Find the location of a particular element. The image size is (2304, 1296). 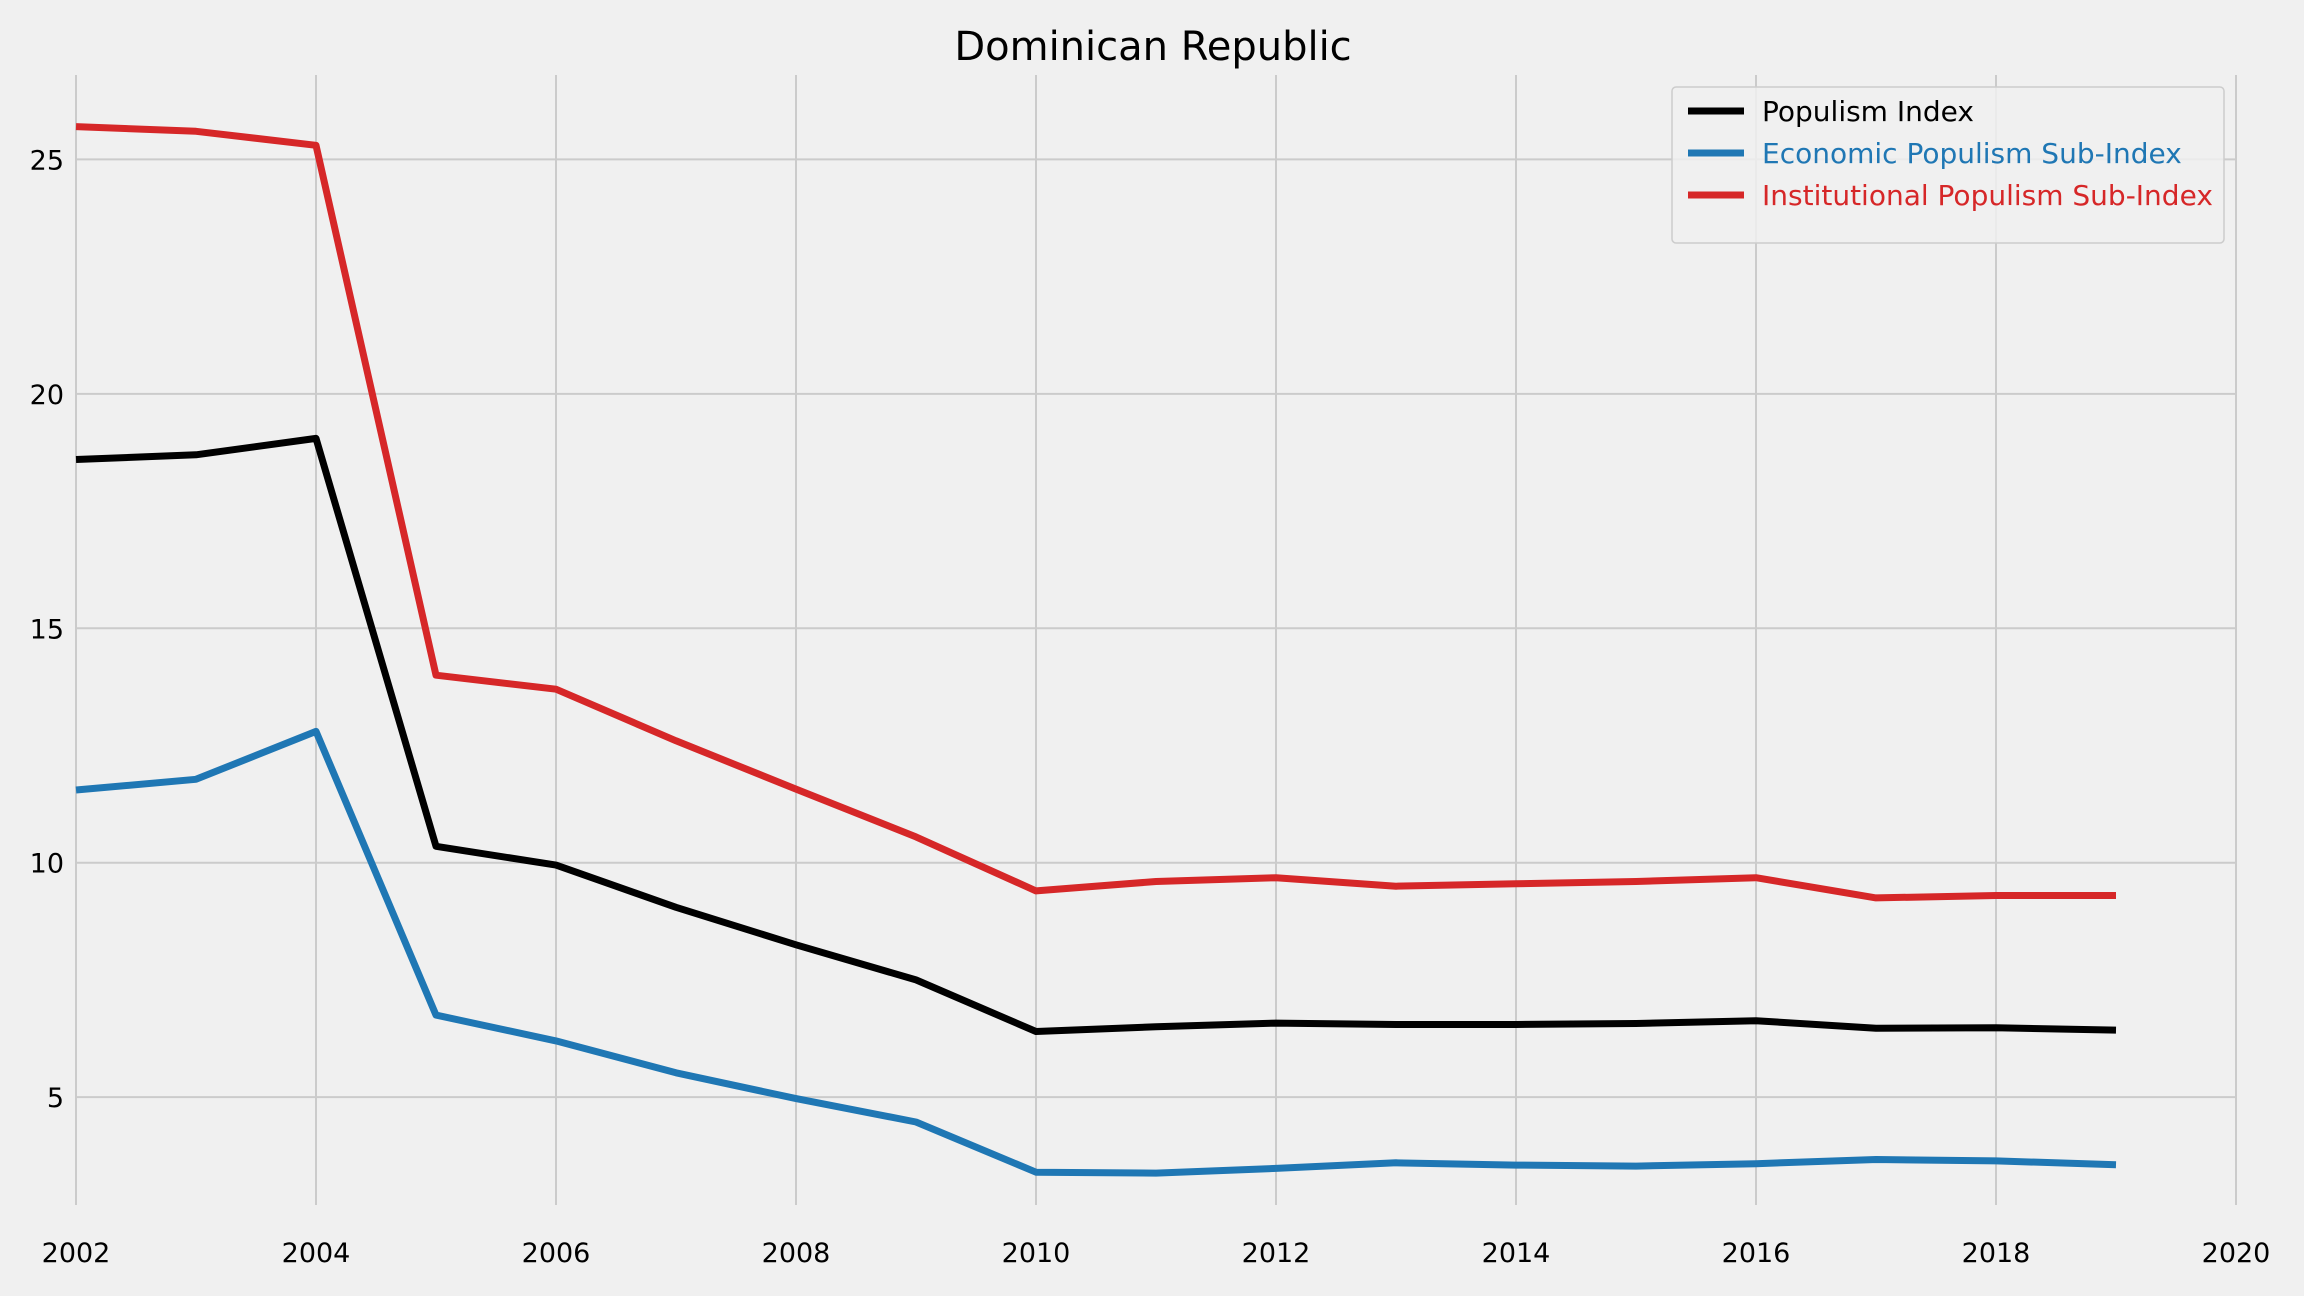

legend-label: Economic Populism Sub-Index is located at coordinates (1972, 153).